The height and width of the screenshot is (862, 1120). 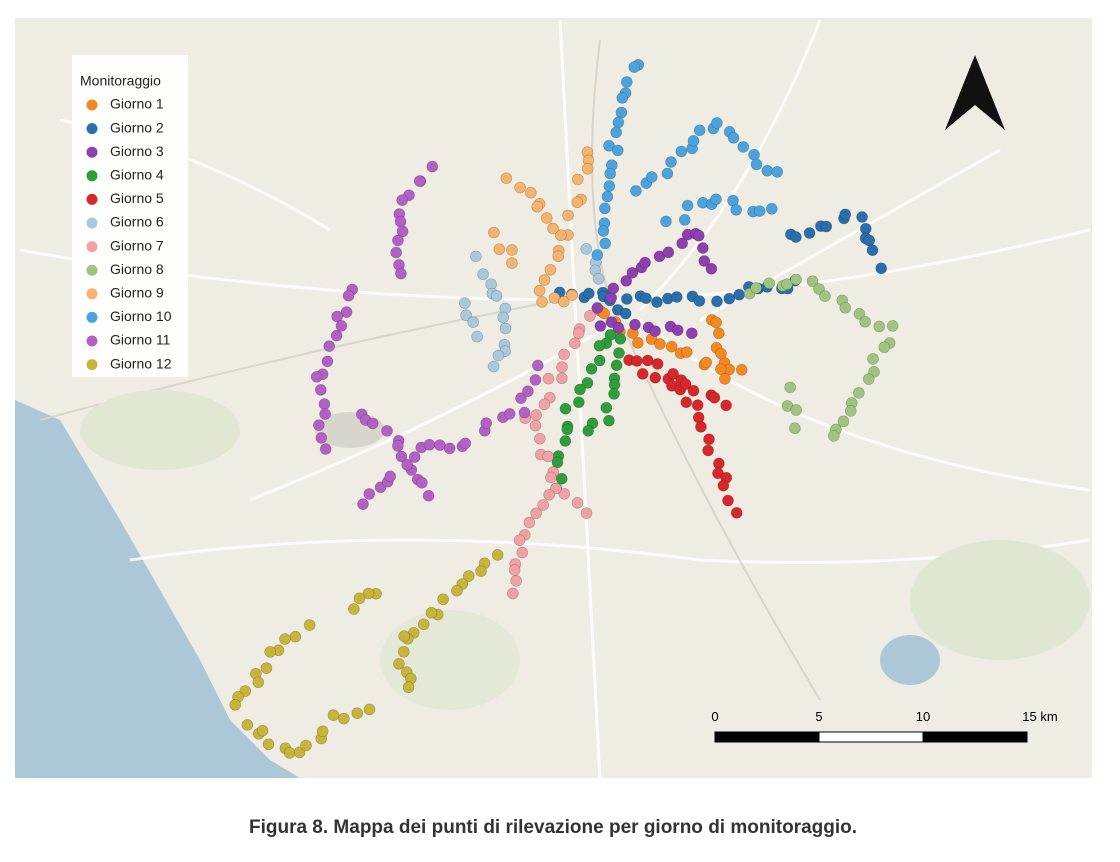 I want to click on legend-label: Giorno 8, so click(x=137, y=269).